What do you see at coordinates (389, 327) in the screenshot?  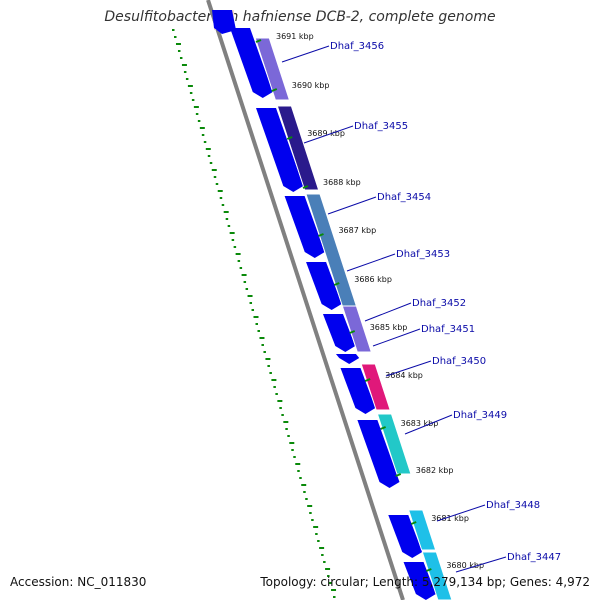 I see `kbp-label: 3685 kbp` at bounding box center [389, 327].